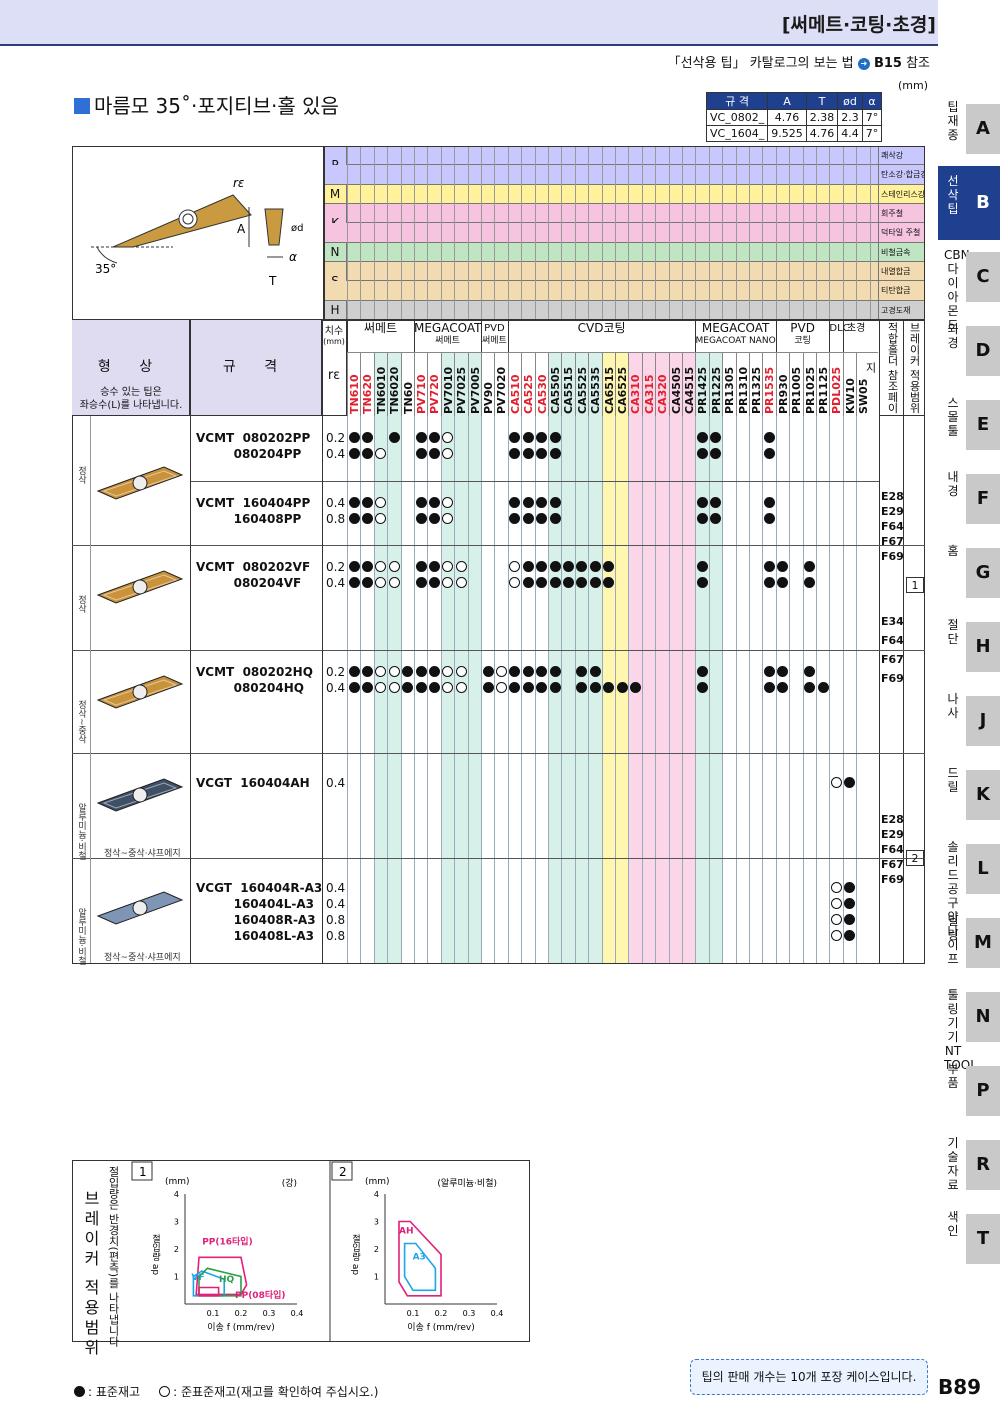 Image resolution: width=1000 pixels, height=1415 pixels. Describe the element at coordinates (408, 397) in the screenshot. I see `grade-name: TN60` at that location.